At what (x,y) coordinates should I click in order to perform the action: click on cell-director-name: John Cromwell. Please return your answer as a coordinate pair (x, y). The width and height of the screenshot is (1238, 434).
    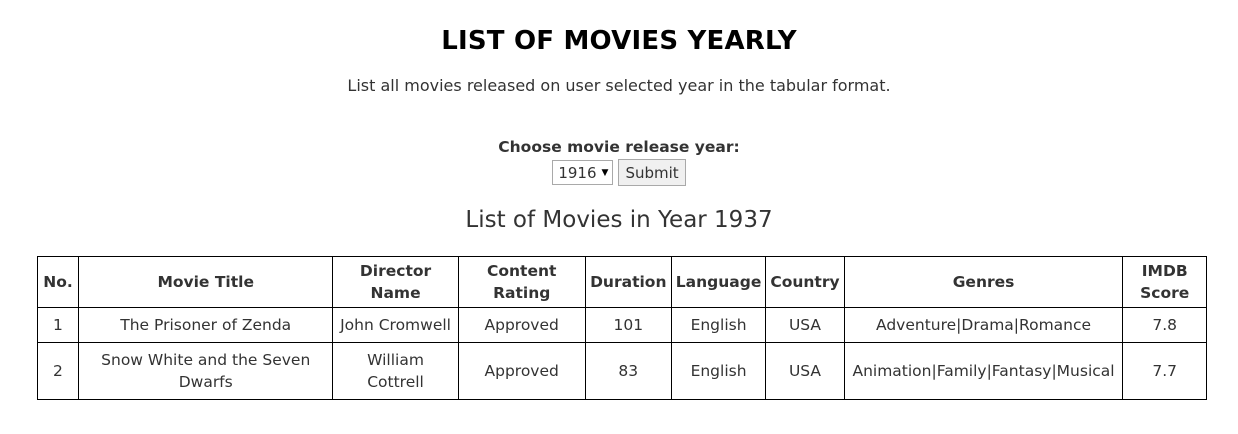
    Looking at the image, I should click on (395, 325).